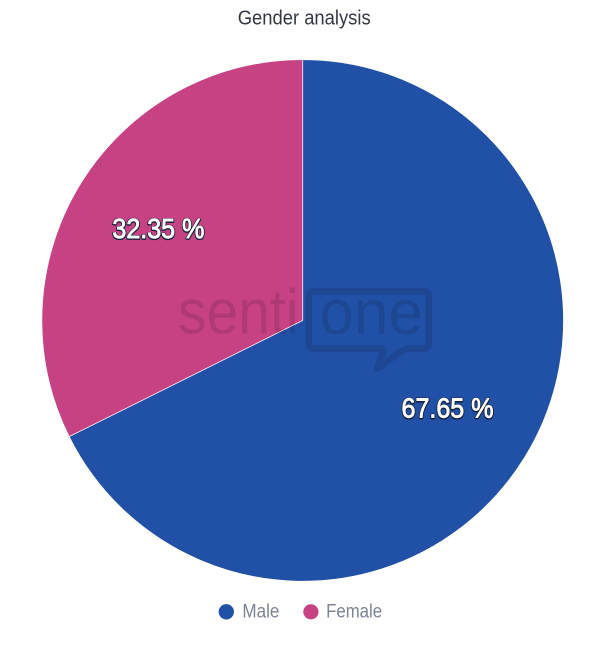  Describe the element at coordinates (448, 408) in the screenshot. I see `svg-text: 67.65 %` at that location.